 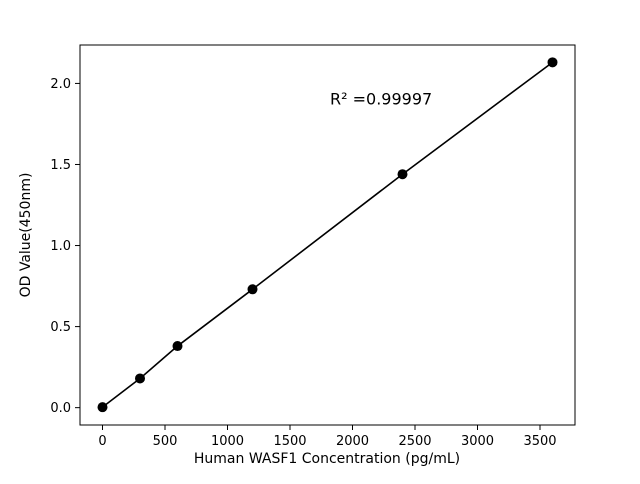 I want to click on x-tick-label: 1500, so click(x=289, y=441).